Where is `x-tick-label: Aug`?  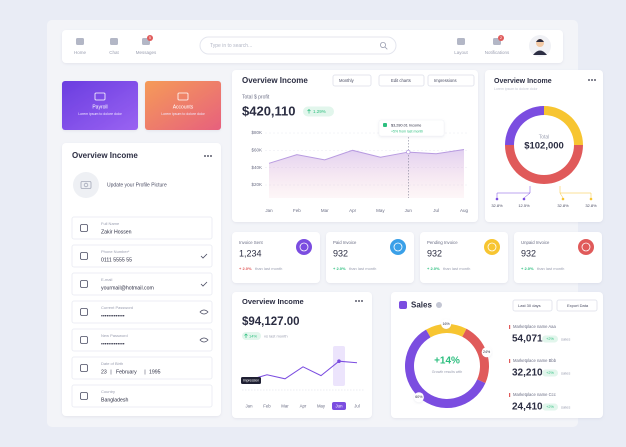 x-tick-label: Aug is located at coordinates (464, 210).